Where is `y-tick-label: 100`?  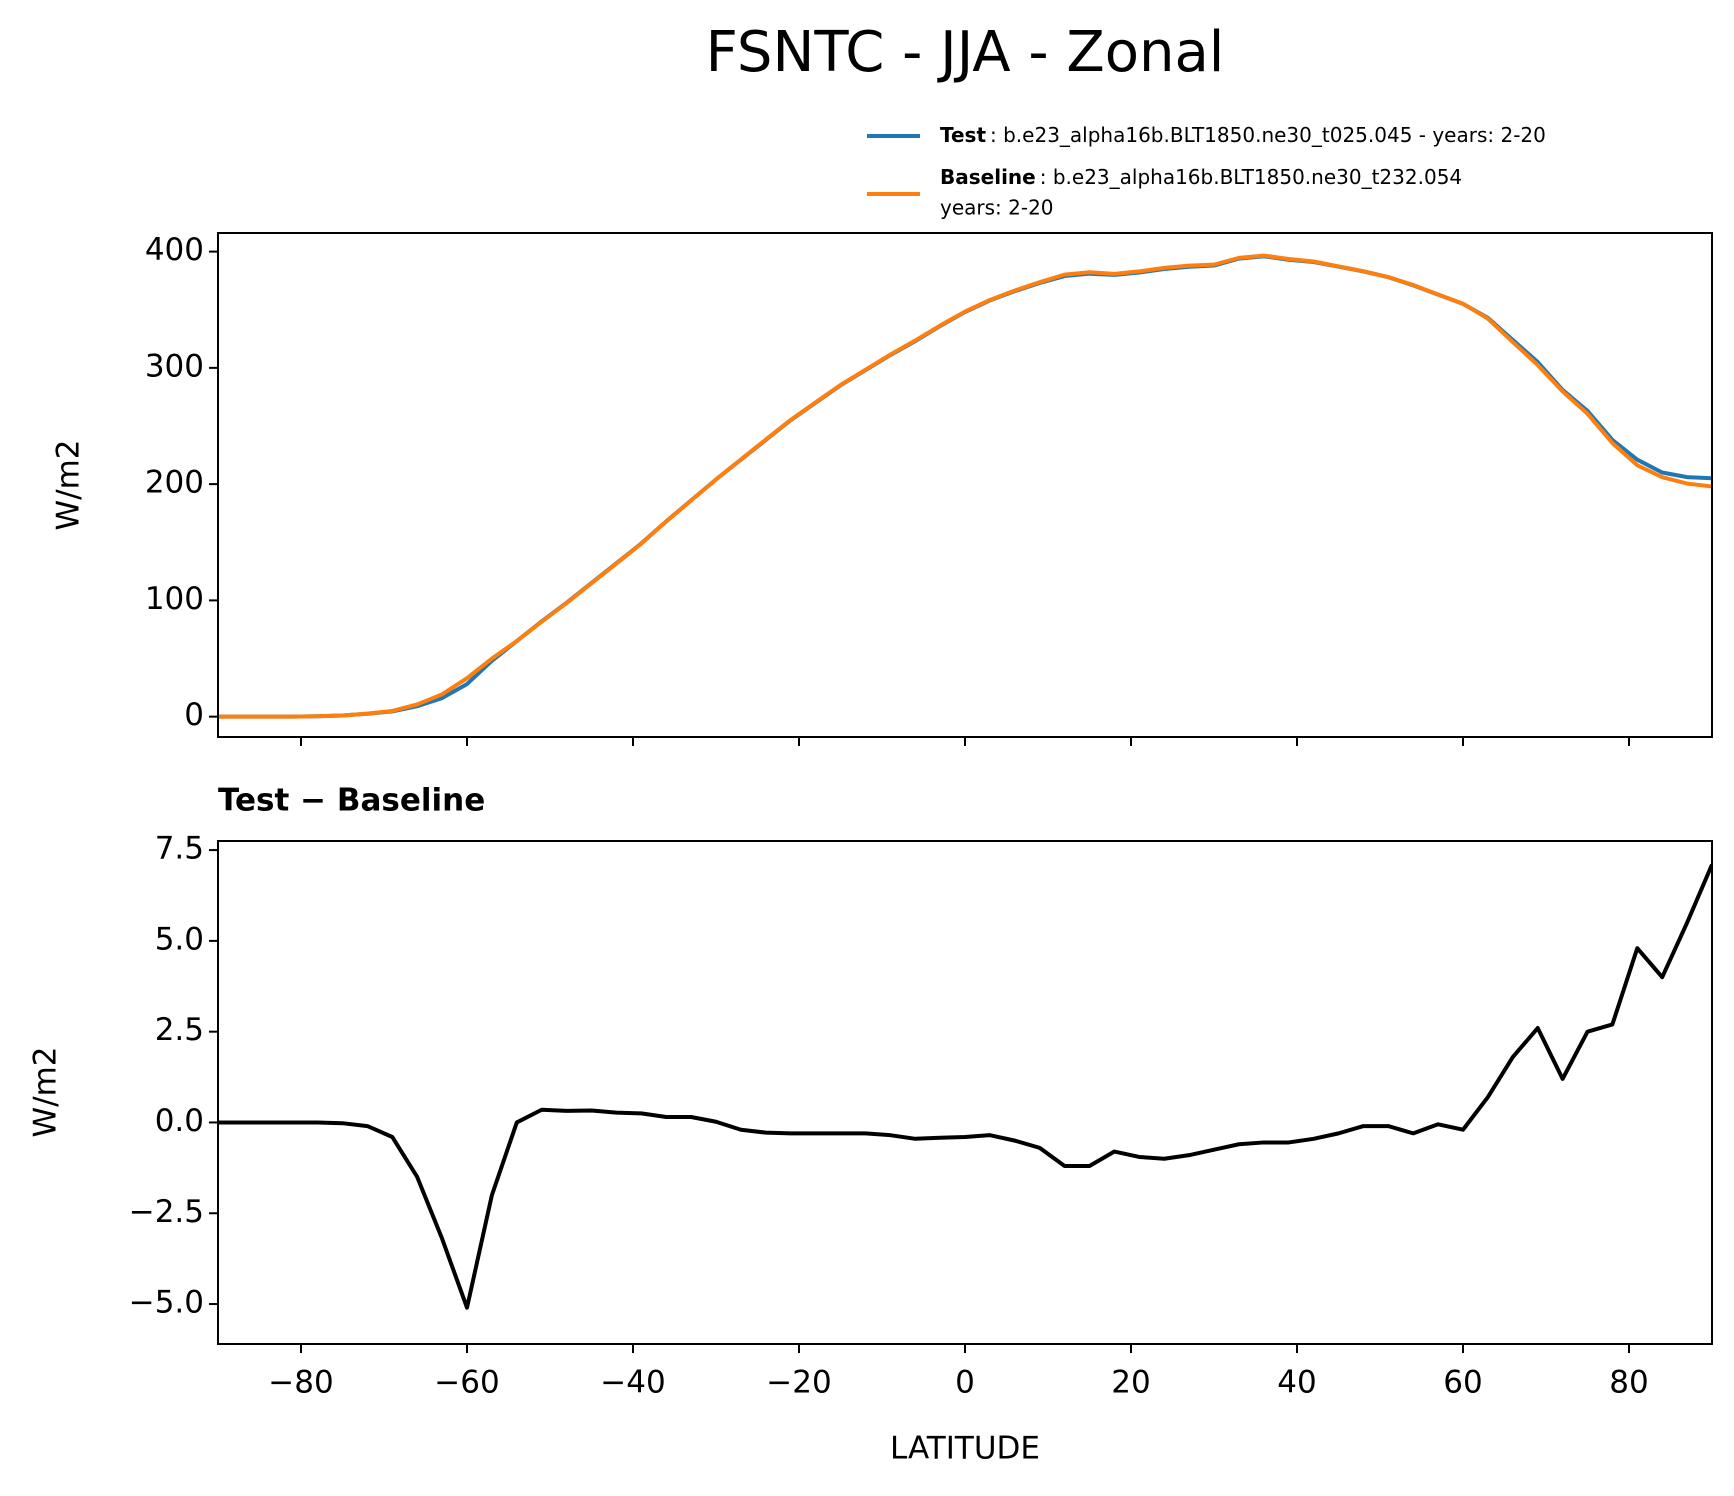 y-tick-label: 100 is located at coordinates (174, 599).